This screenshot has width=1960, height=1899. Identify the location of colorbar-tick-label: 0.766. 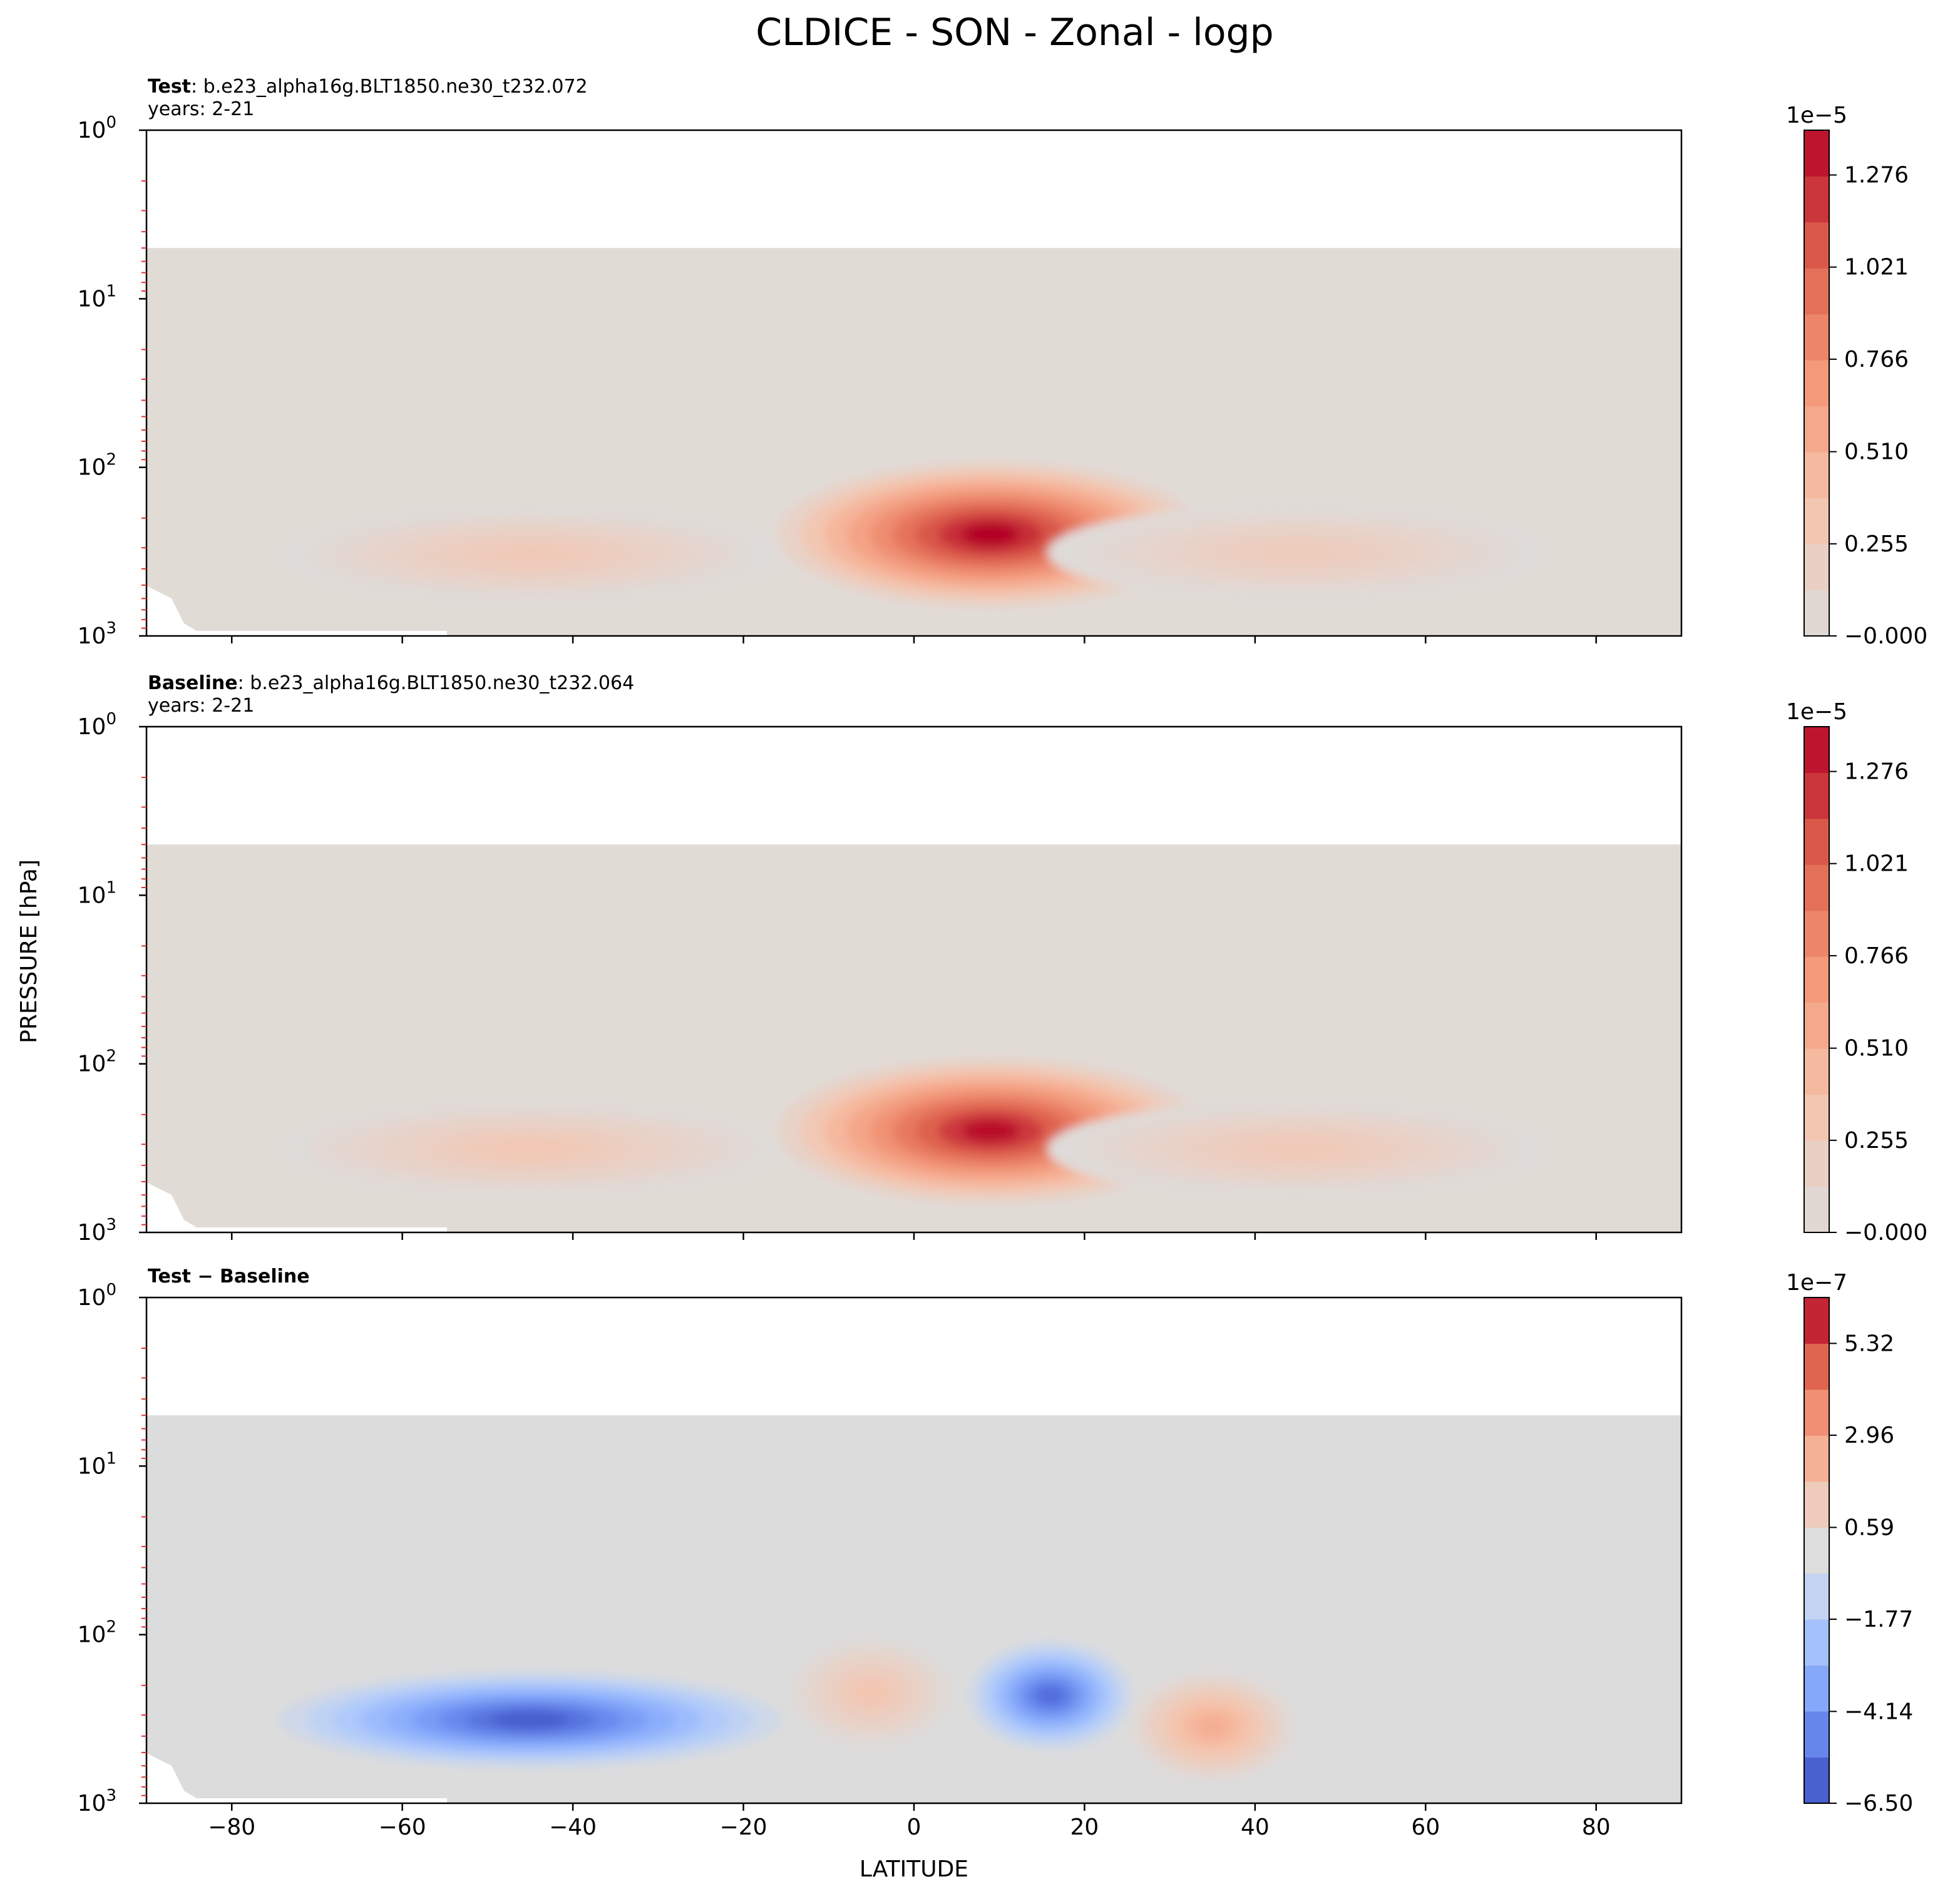
(1876, 956).